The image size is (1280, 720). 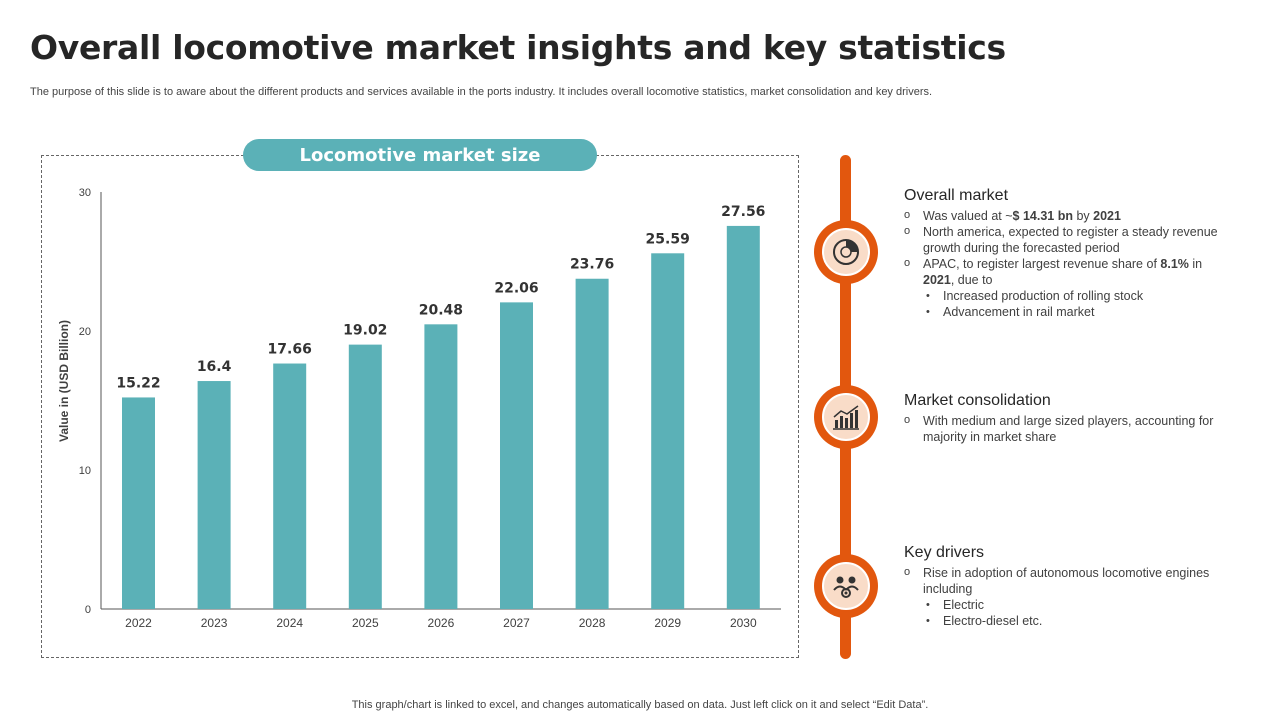 What do you see at coordinates (668, 239) in the screenshot?
I see `bar-data-label: 25.59` at bounding box center [668, 239].